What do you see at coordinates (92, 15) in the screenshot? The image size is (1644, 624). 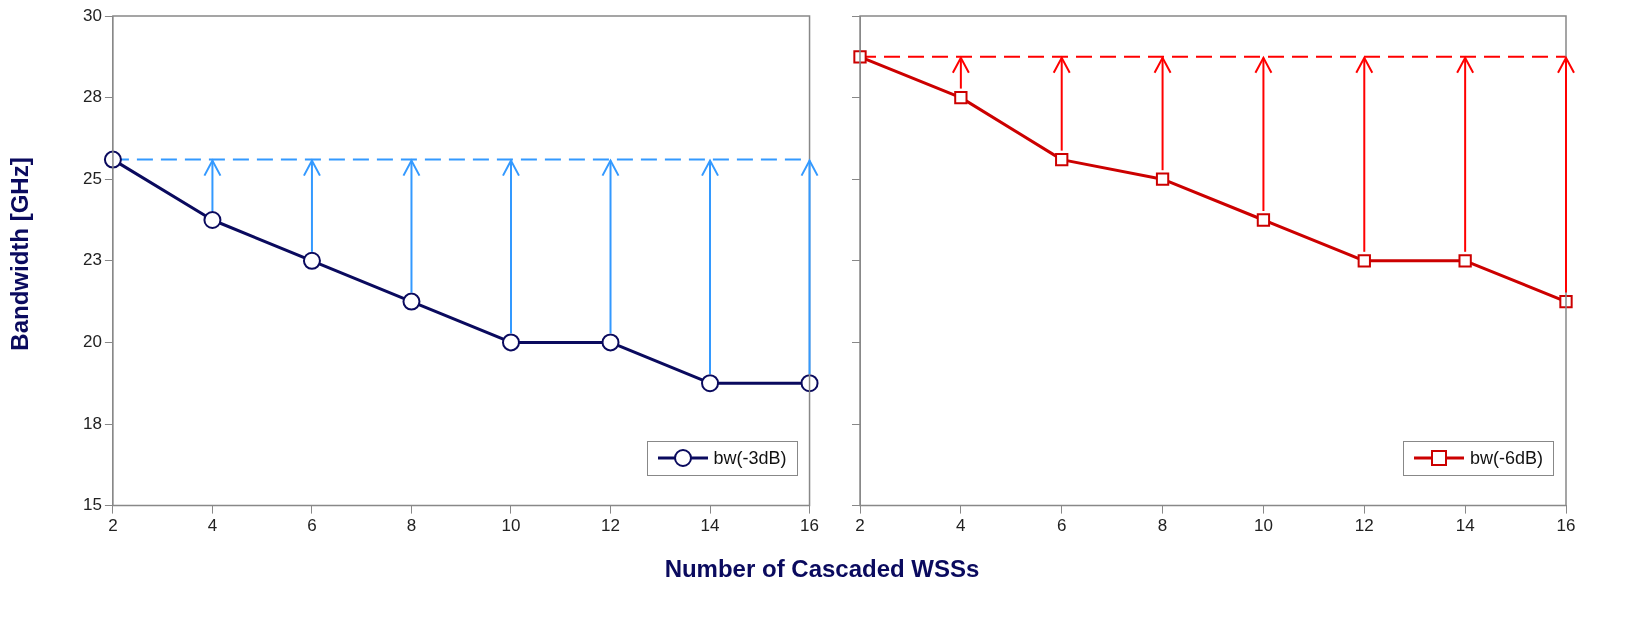 I see `y-tick-label: 30` at bounding box center [92, 15].